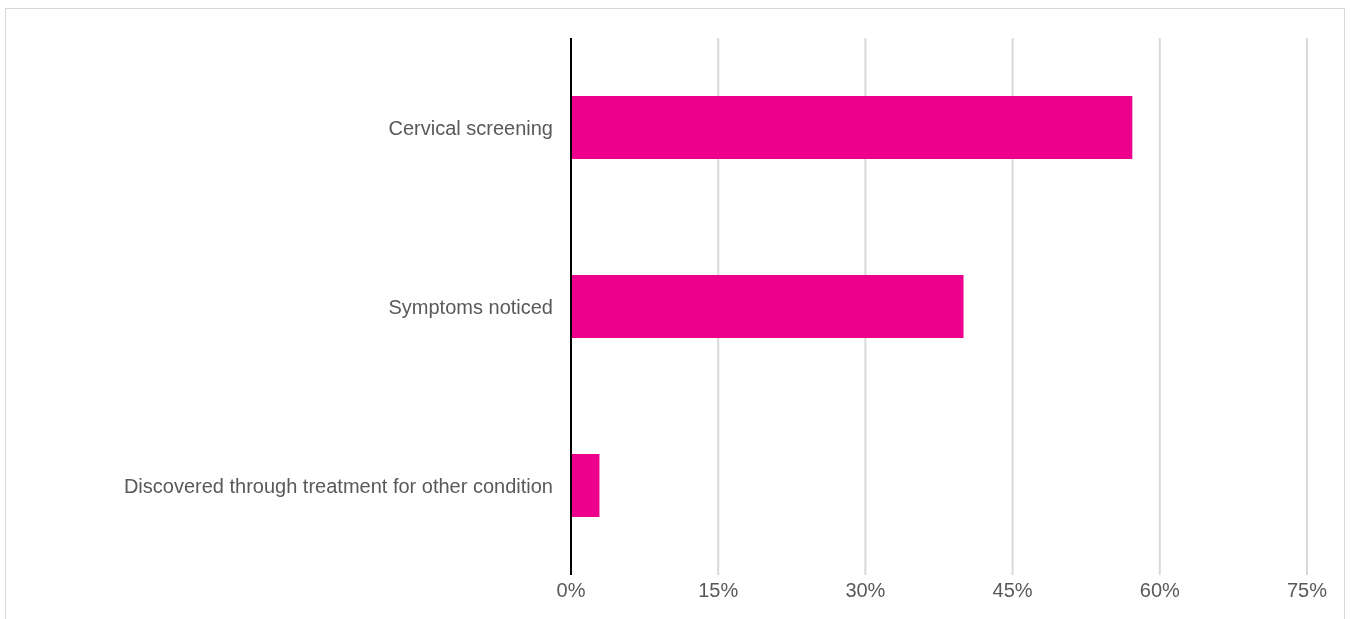 The image size is (1350, 619). What do you see at coordinates (571, 590) in the screenshot?
I see `x-tick-label: 0%` at bounding box center [571, 590].